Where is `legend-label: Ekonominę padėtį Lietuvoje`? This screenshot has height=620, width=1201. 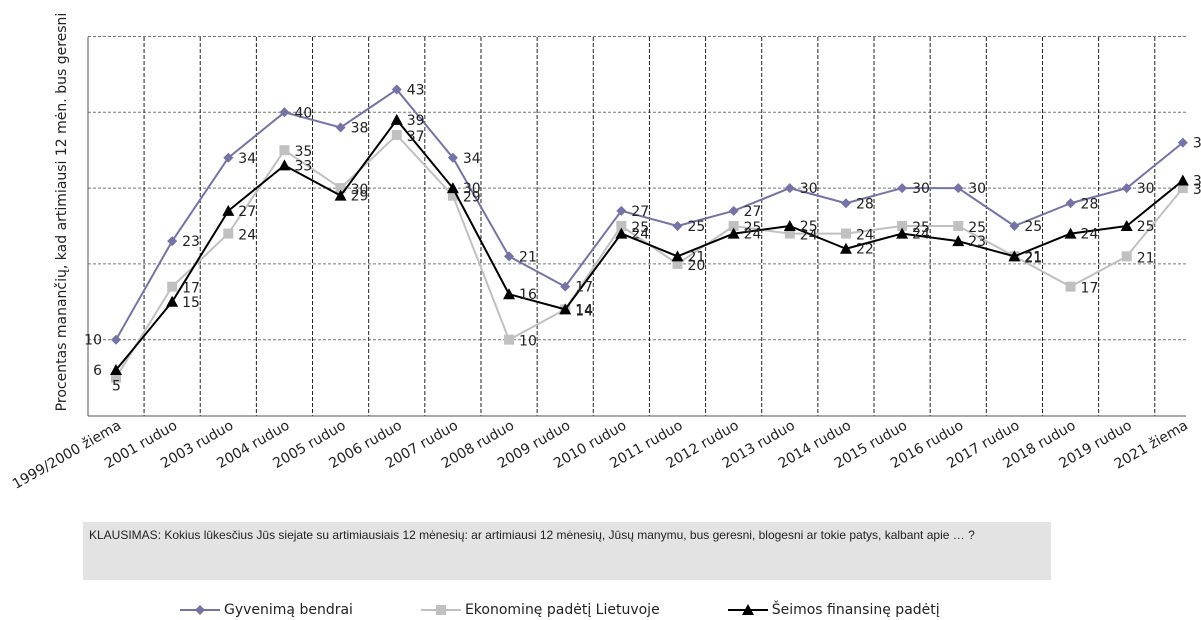 legend-label: Ekonominę padėtį Lietuvoje is located at coordinates (562, 610).